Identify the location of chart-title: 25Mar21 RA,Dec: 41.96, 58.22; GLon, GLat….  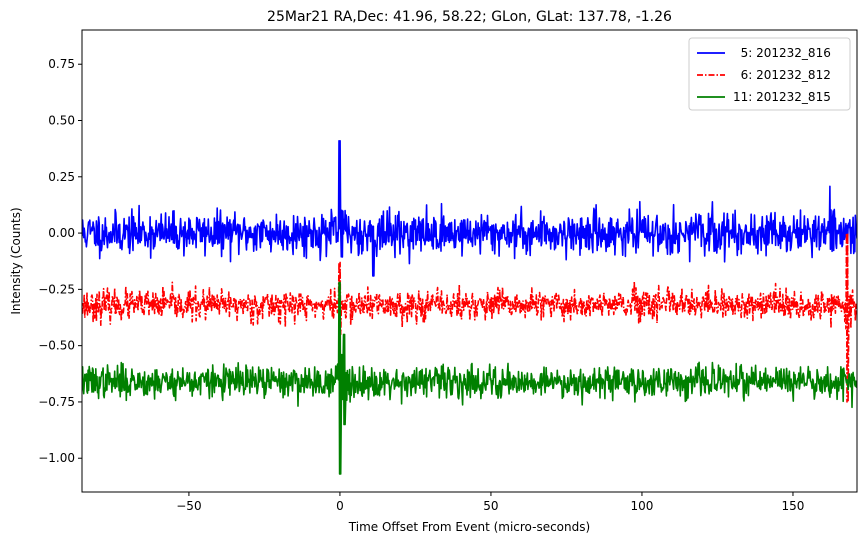
(469, 17).